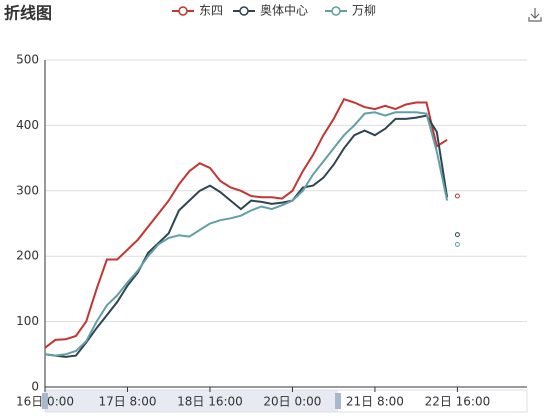 The height and width of the screenshot is (420, 550). What do you see at coordinates (292, 402) in the screenshot?
I see `x-tick-label: 20日 0:00` at bounding box center [292, 402].